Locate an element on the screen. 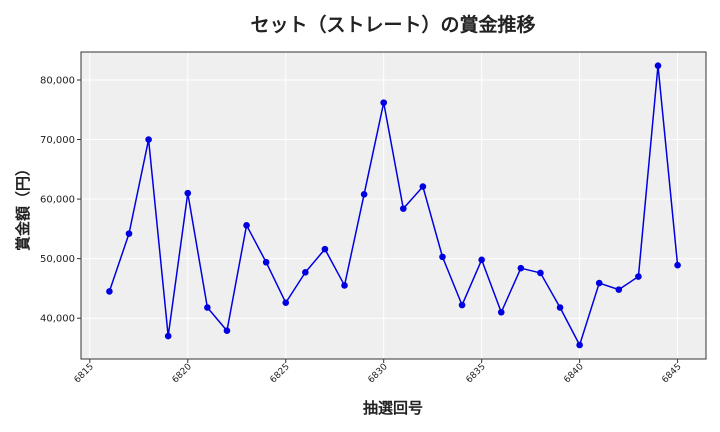 This screenshot has width=720, height=432. y-tick-label: 80,000 is located at coordinates (57, 80).